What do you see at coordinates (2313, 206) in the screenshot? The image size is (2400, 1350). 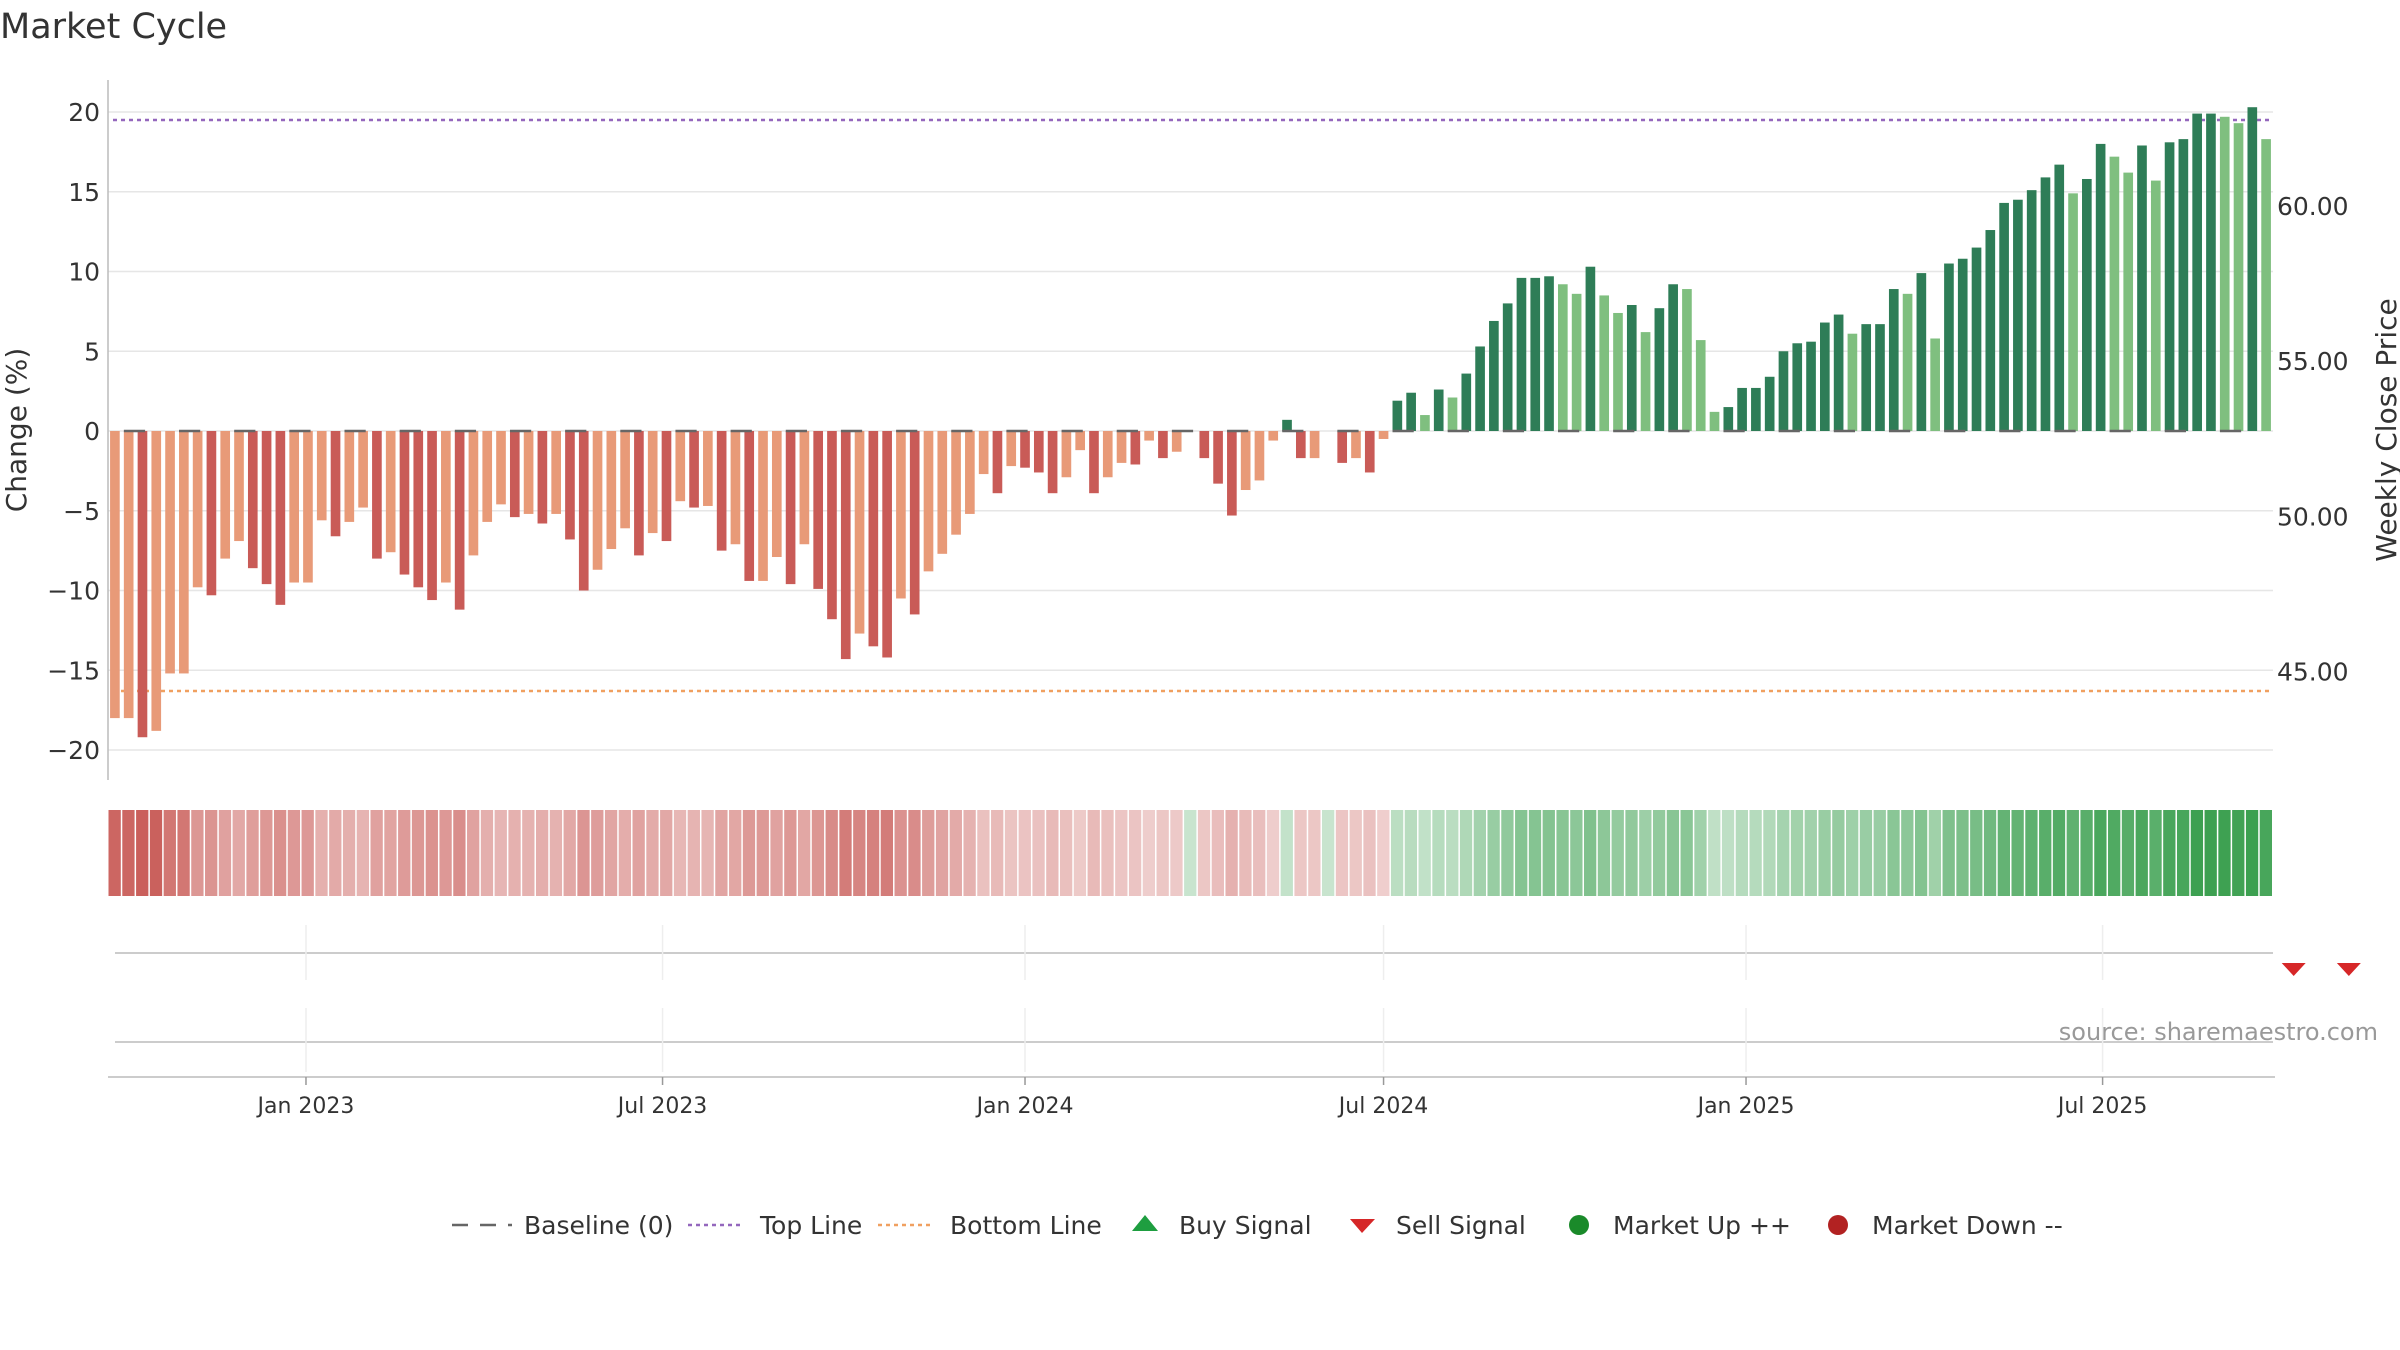 I see `y2-tick-label: 60.00` at bounding box center [2313, 206].